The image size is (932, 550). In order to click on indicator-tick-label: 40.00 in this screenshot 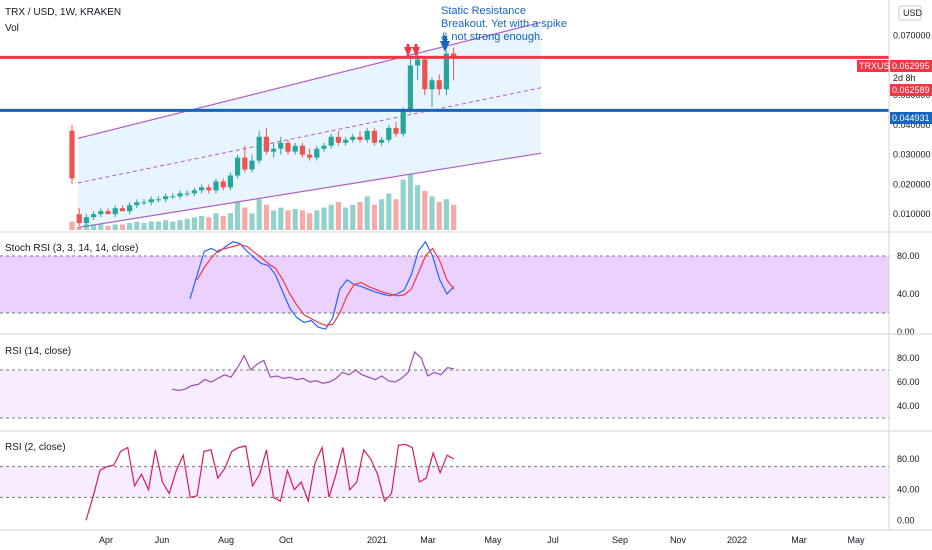, I will do `click(908, 490)`.